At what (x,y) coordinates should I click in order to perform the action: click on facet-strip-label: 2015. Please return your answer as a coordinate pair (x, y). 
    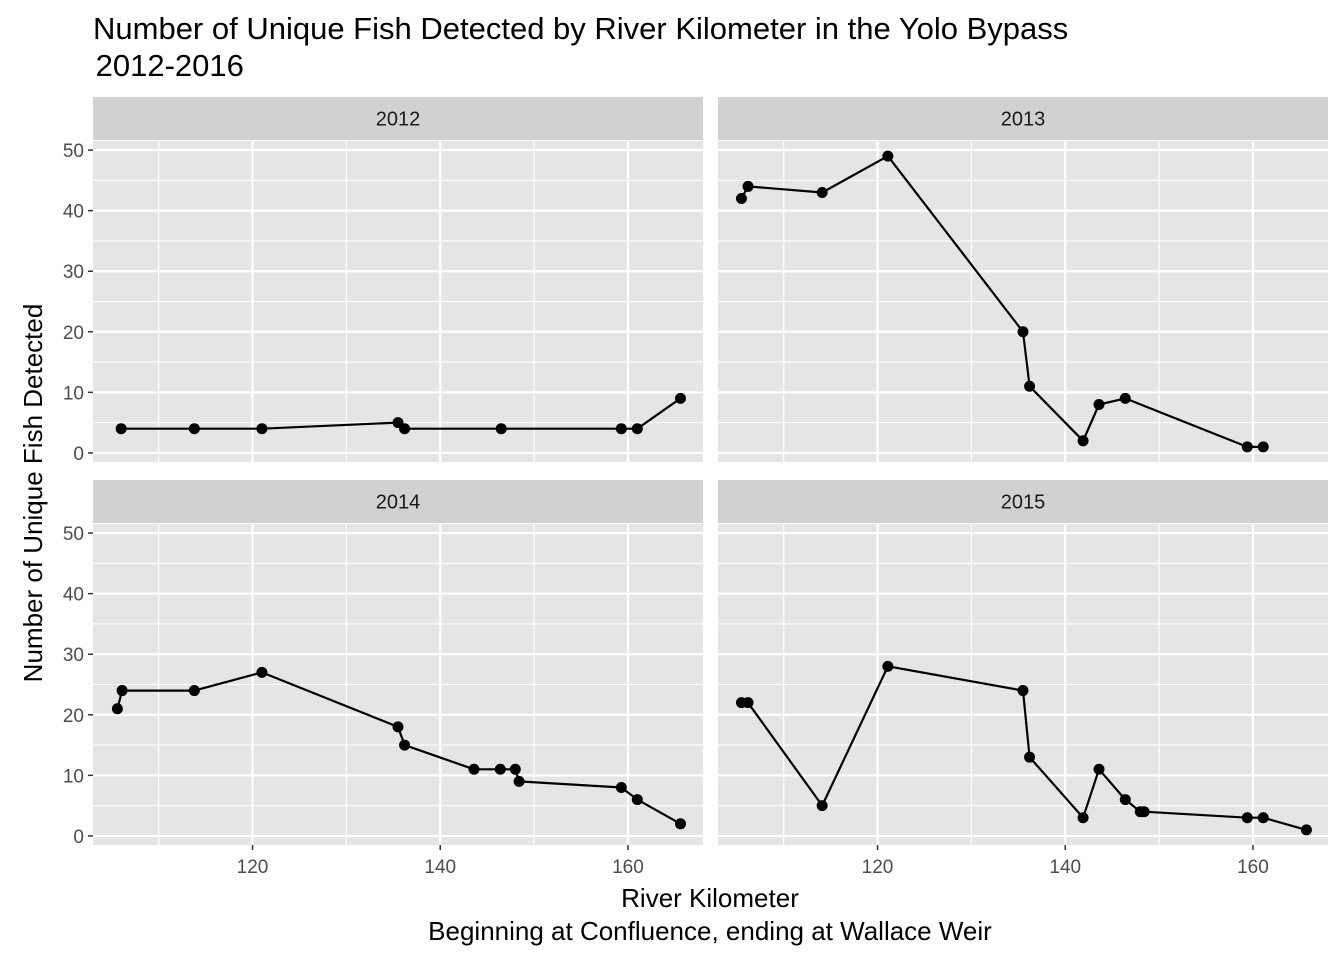
    Looking at the image, I should click on (1023, 503).